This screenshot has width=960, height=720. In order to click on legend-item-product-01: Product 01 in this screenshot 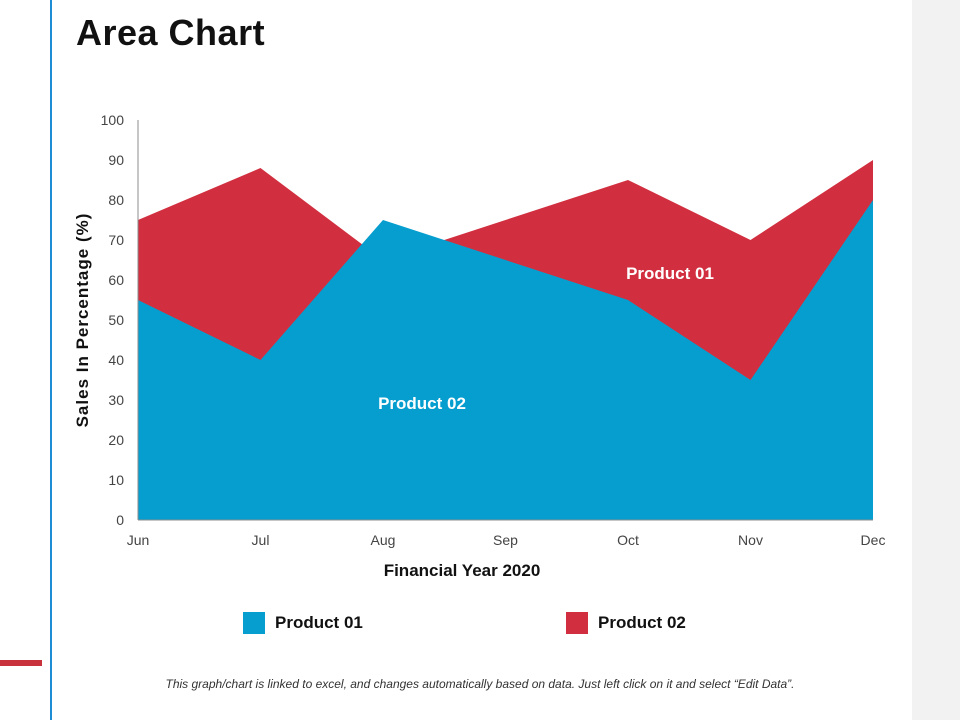, I will do `click(303, 623)`.